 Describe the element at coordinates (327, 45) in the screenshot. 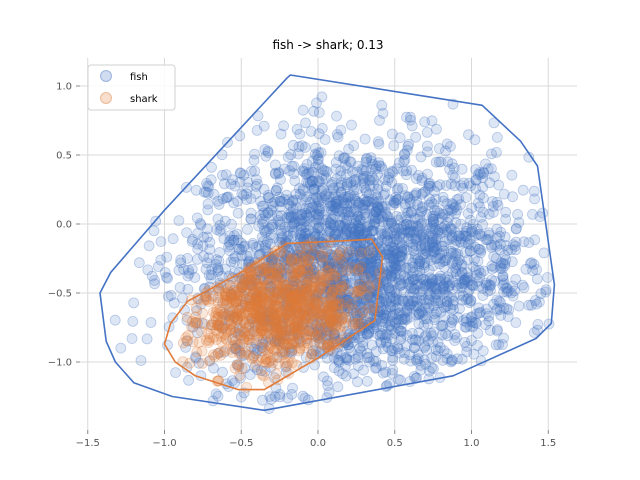

I see `chart-title: fish -> shark; 0.13` at that location.